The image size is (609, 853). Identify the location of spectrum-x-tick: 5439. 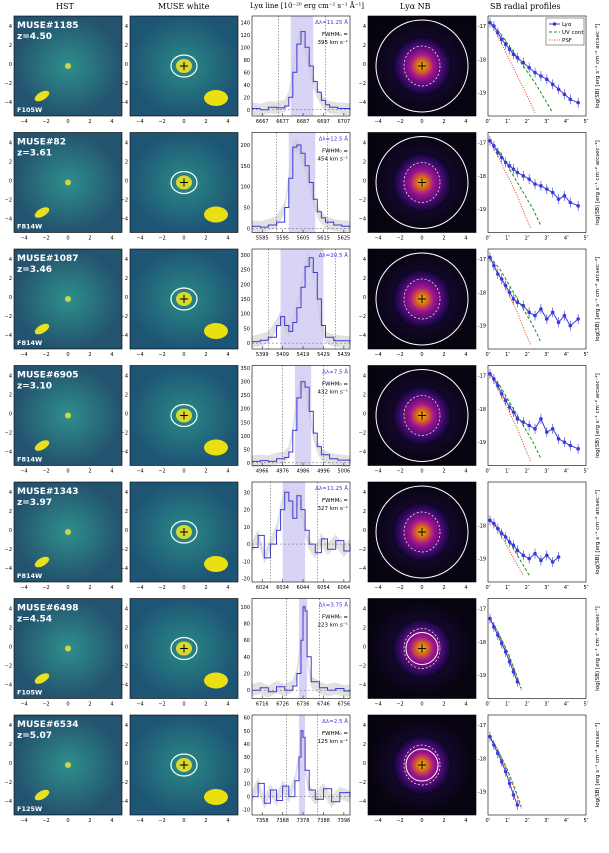
(344, 355).